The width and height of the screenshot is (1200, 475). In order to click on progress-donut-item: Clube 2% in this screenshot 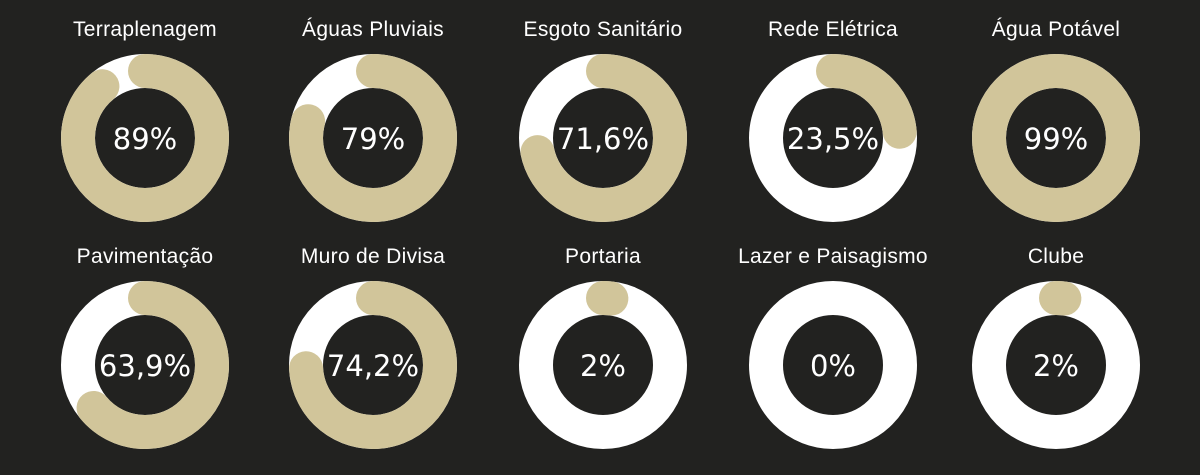, I will do `click(1056, 352)`.